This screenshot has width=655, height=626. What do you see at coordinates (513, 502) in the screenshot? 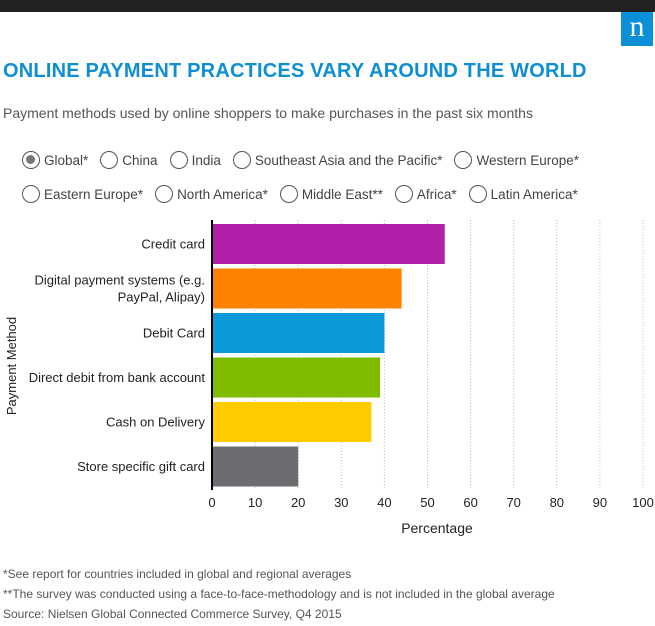
I see `x-tick-label: 70` at bounding box center [513, 502].